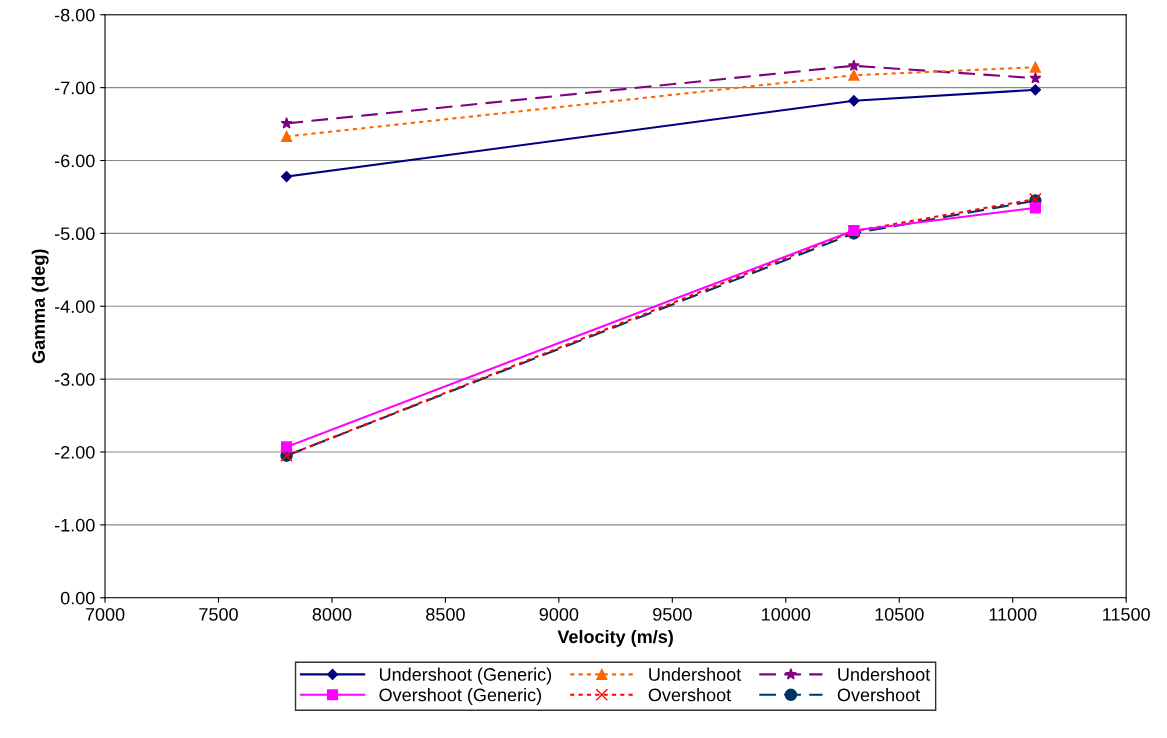  Describe the element at coordinates (40, 306) in the screenshot. I see `y-axis-title: Gamma (deg)` at that location.